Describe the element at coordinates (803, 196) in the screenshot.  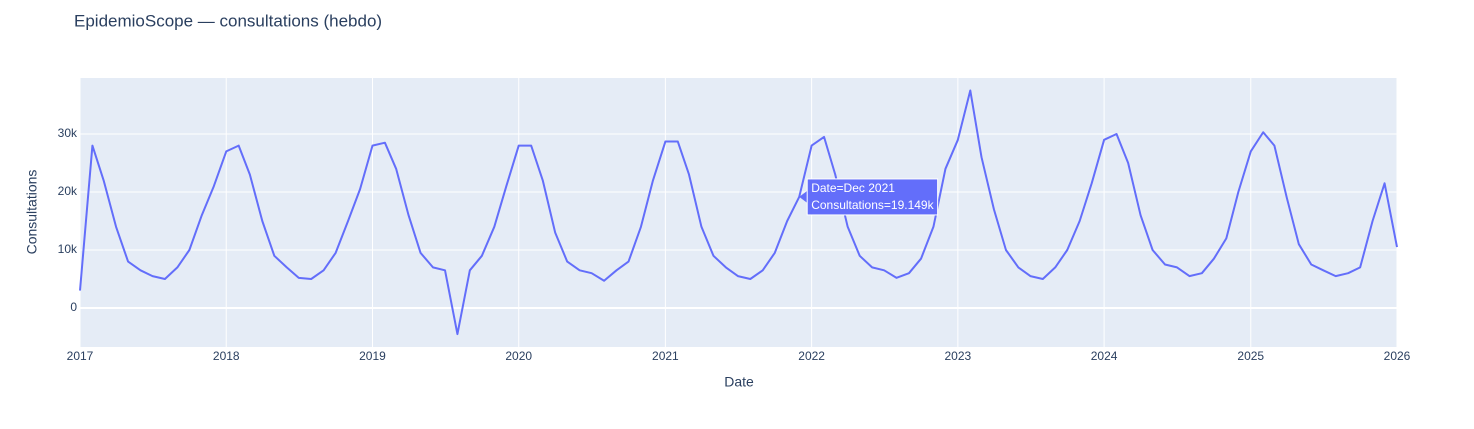
I see `tooltip-pointer` at that location.